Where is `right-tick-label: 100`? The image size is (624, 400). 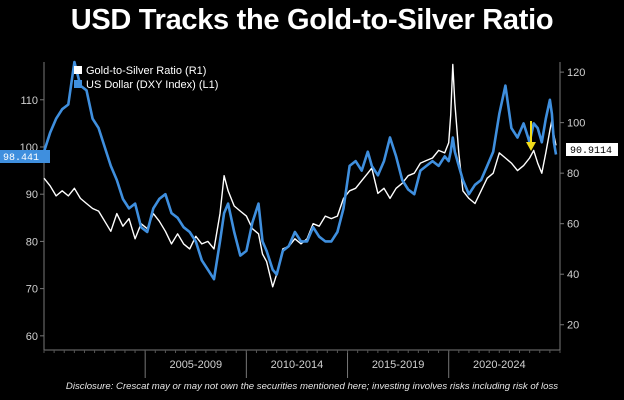 right-tick-label: 100 is located at coordinates (576, 124).